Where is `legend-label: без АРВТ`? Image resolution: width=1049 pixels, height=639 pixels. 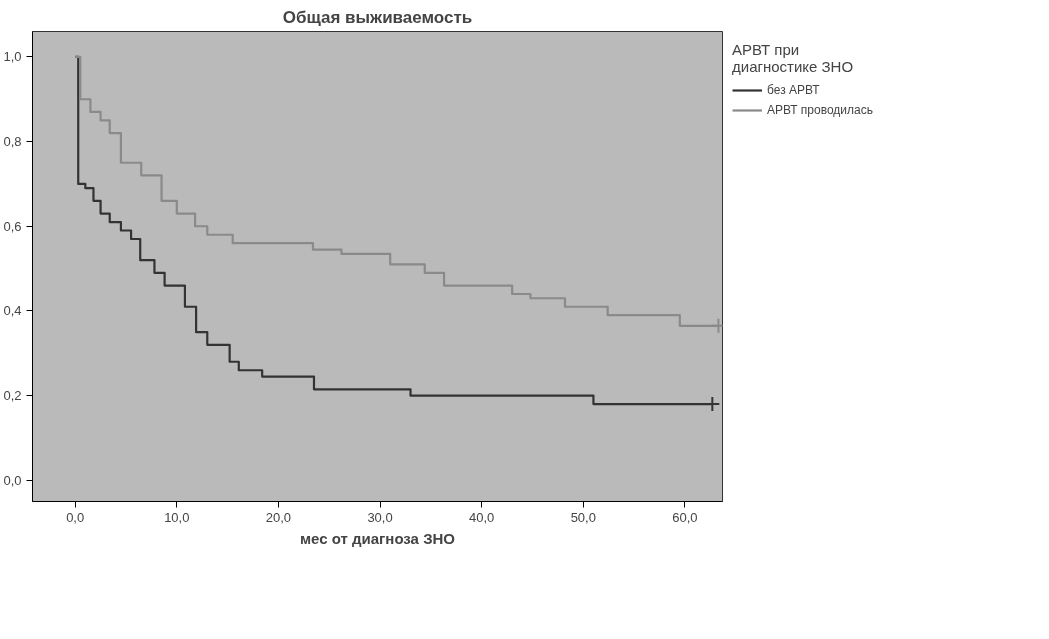 legend-label: без АРВТ is located at coordinates (793, 90).